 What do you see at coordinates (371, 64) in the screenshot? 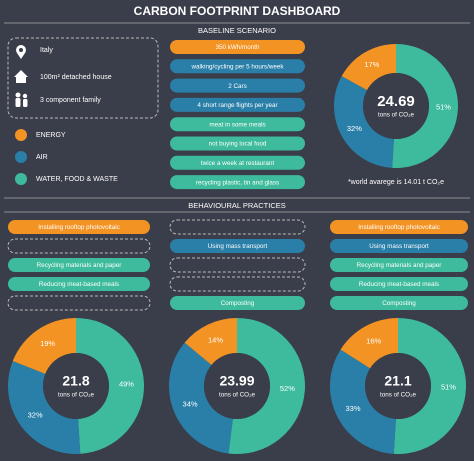
I see `segment-label: 17%` at bounding box center [371, 64].